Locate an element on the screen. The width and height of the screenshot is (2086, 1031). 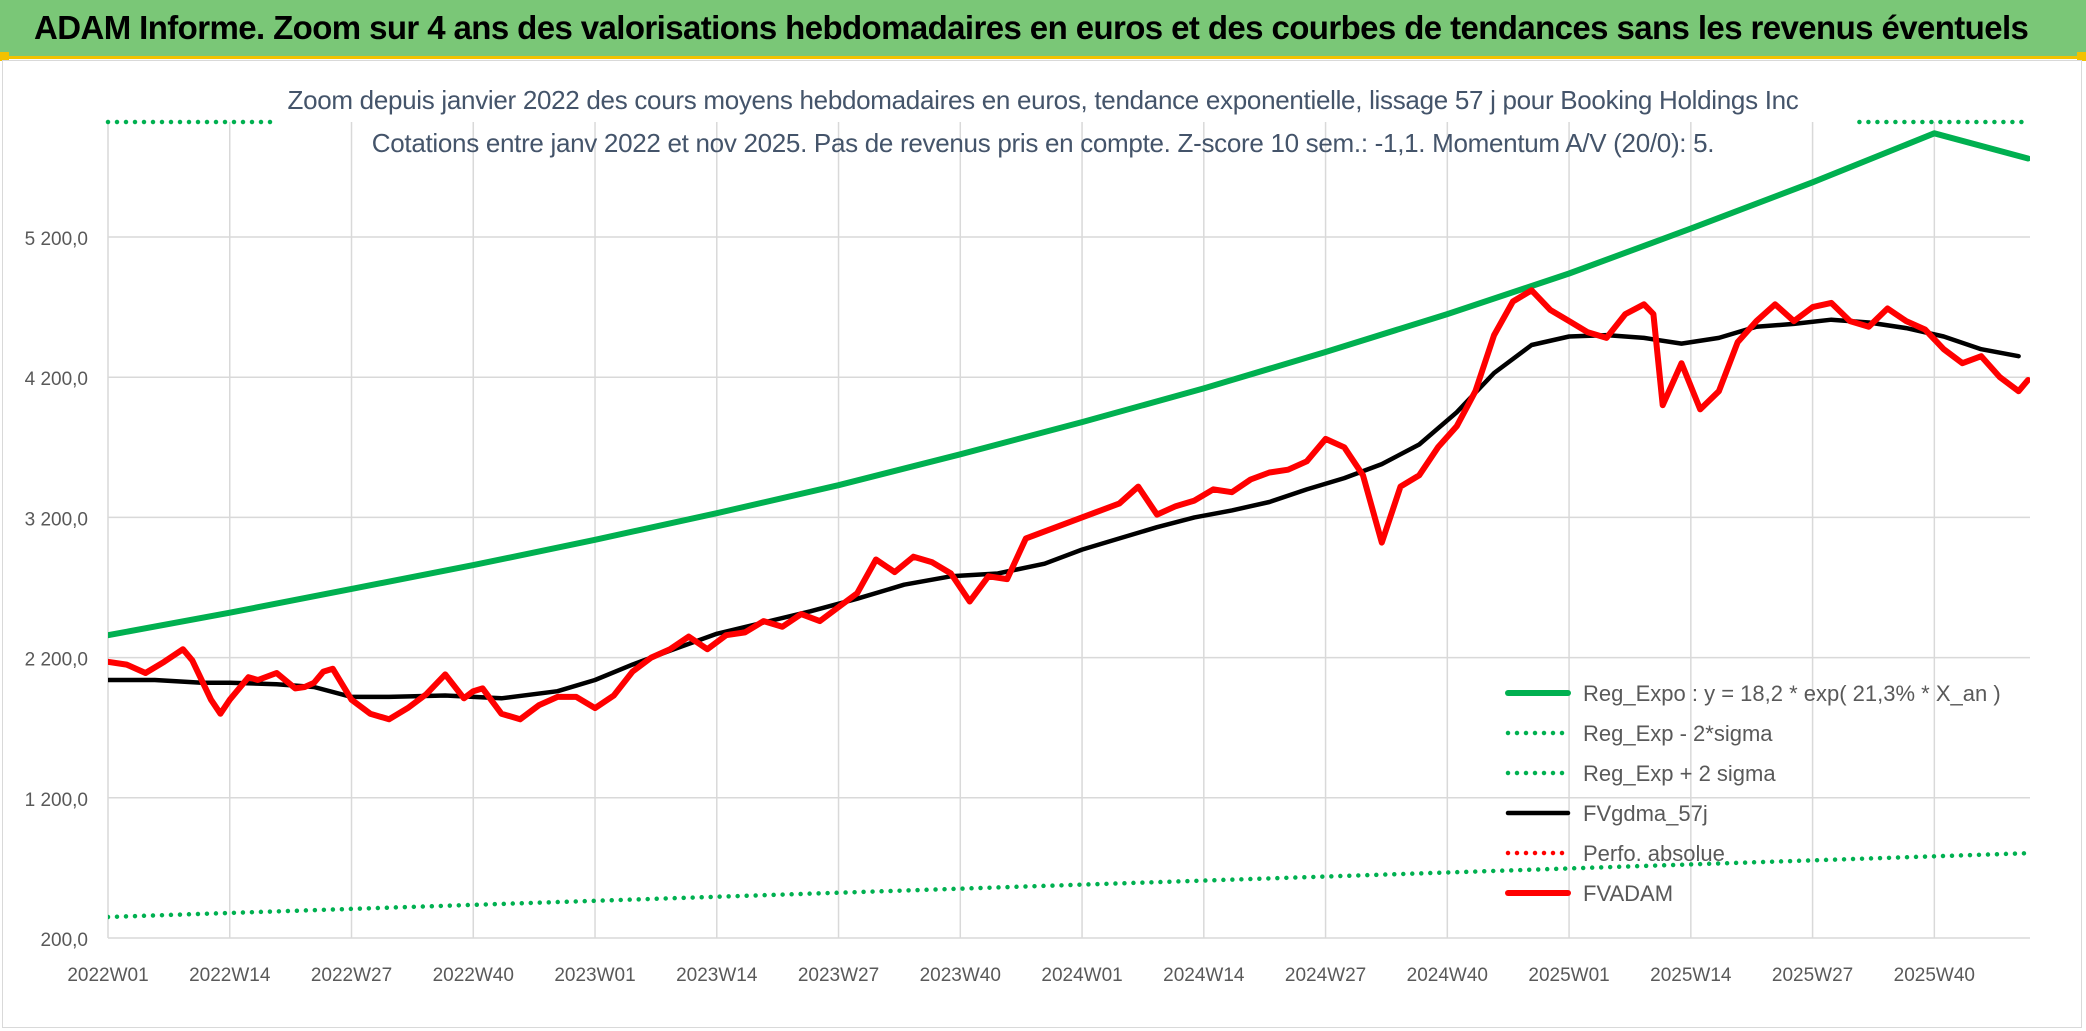
x-tick-label: 2022W27 is located at coordinates (351, 975).